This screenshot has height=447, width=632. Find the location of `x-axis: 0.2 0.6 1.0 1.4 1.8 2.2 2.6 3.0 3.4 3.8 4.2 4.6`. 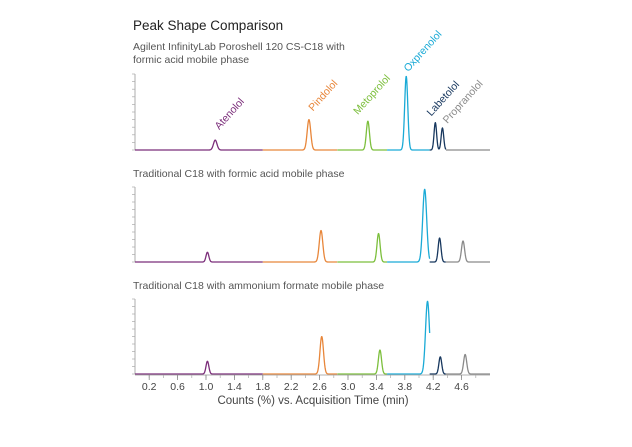

x-axis: 0.2 0.6 1.0 1.4 1.8 2.2 2.6 3.0 3.4 3.8 4.2 4.6 is located at coordinates (312, 383).